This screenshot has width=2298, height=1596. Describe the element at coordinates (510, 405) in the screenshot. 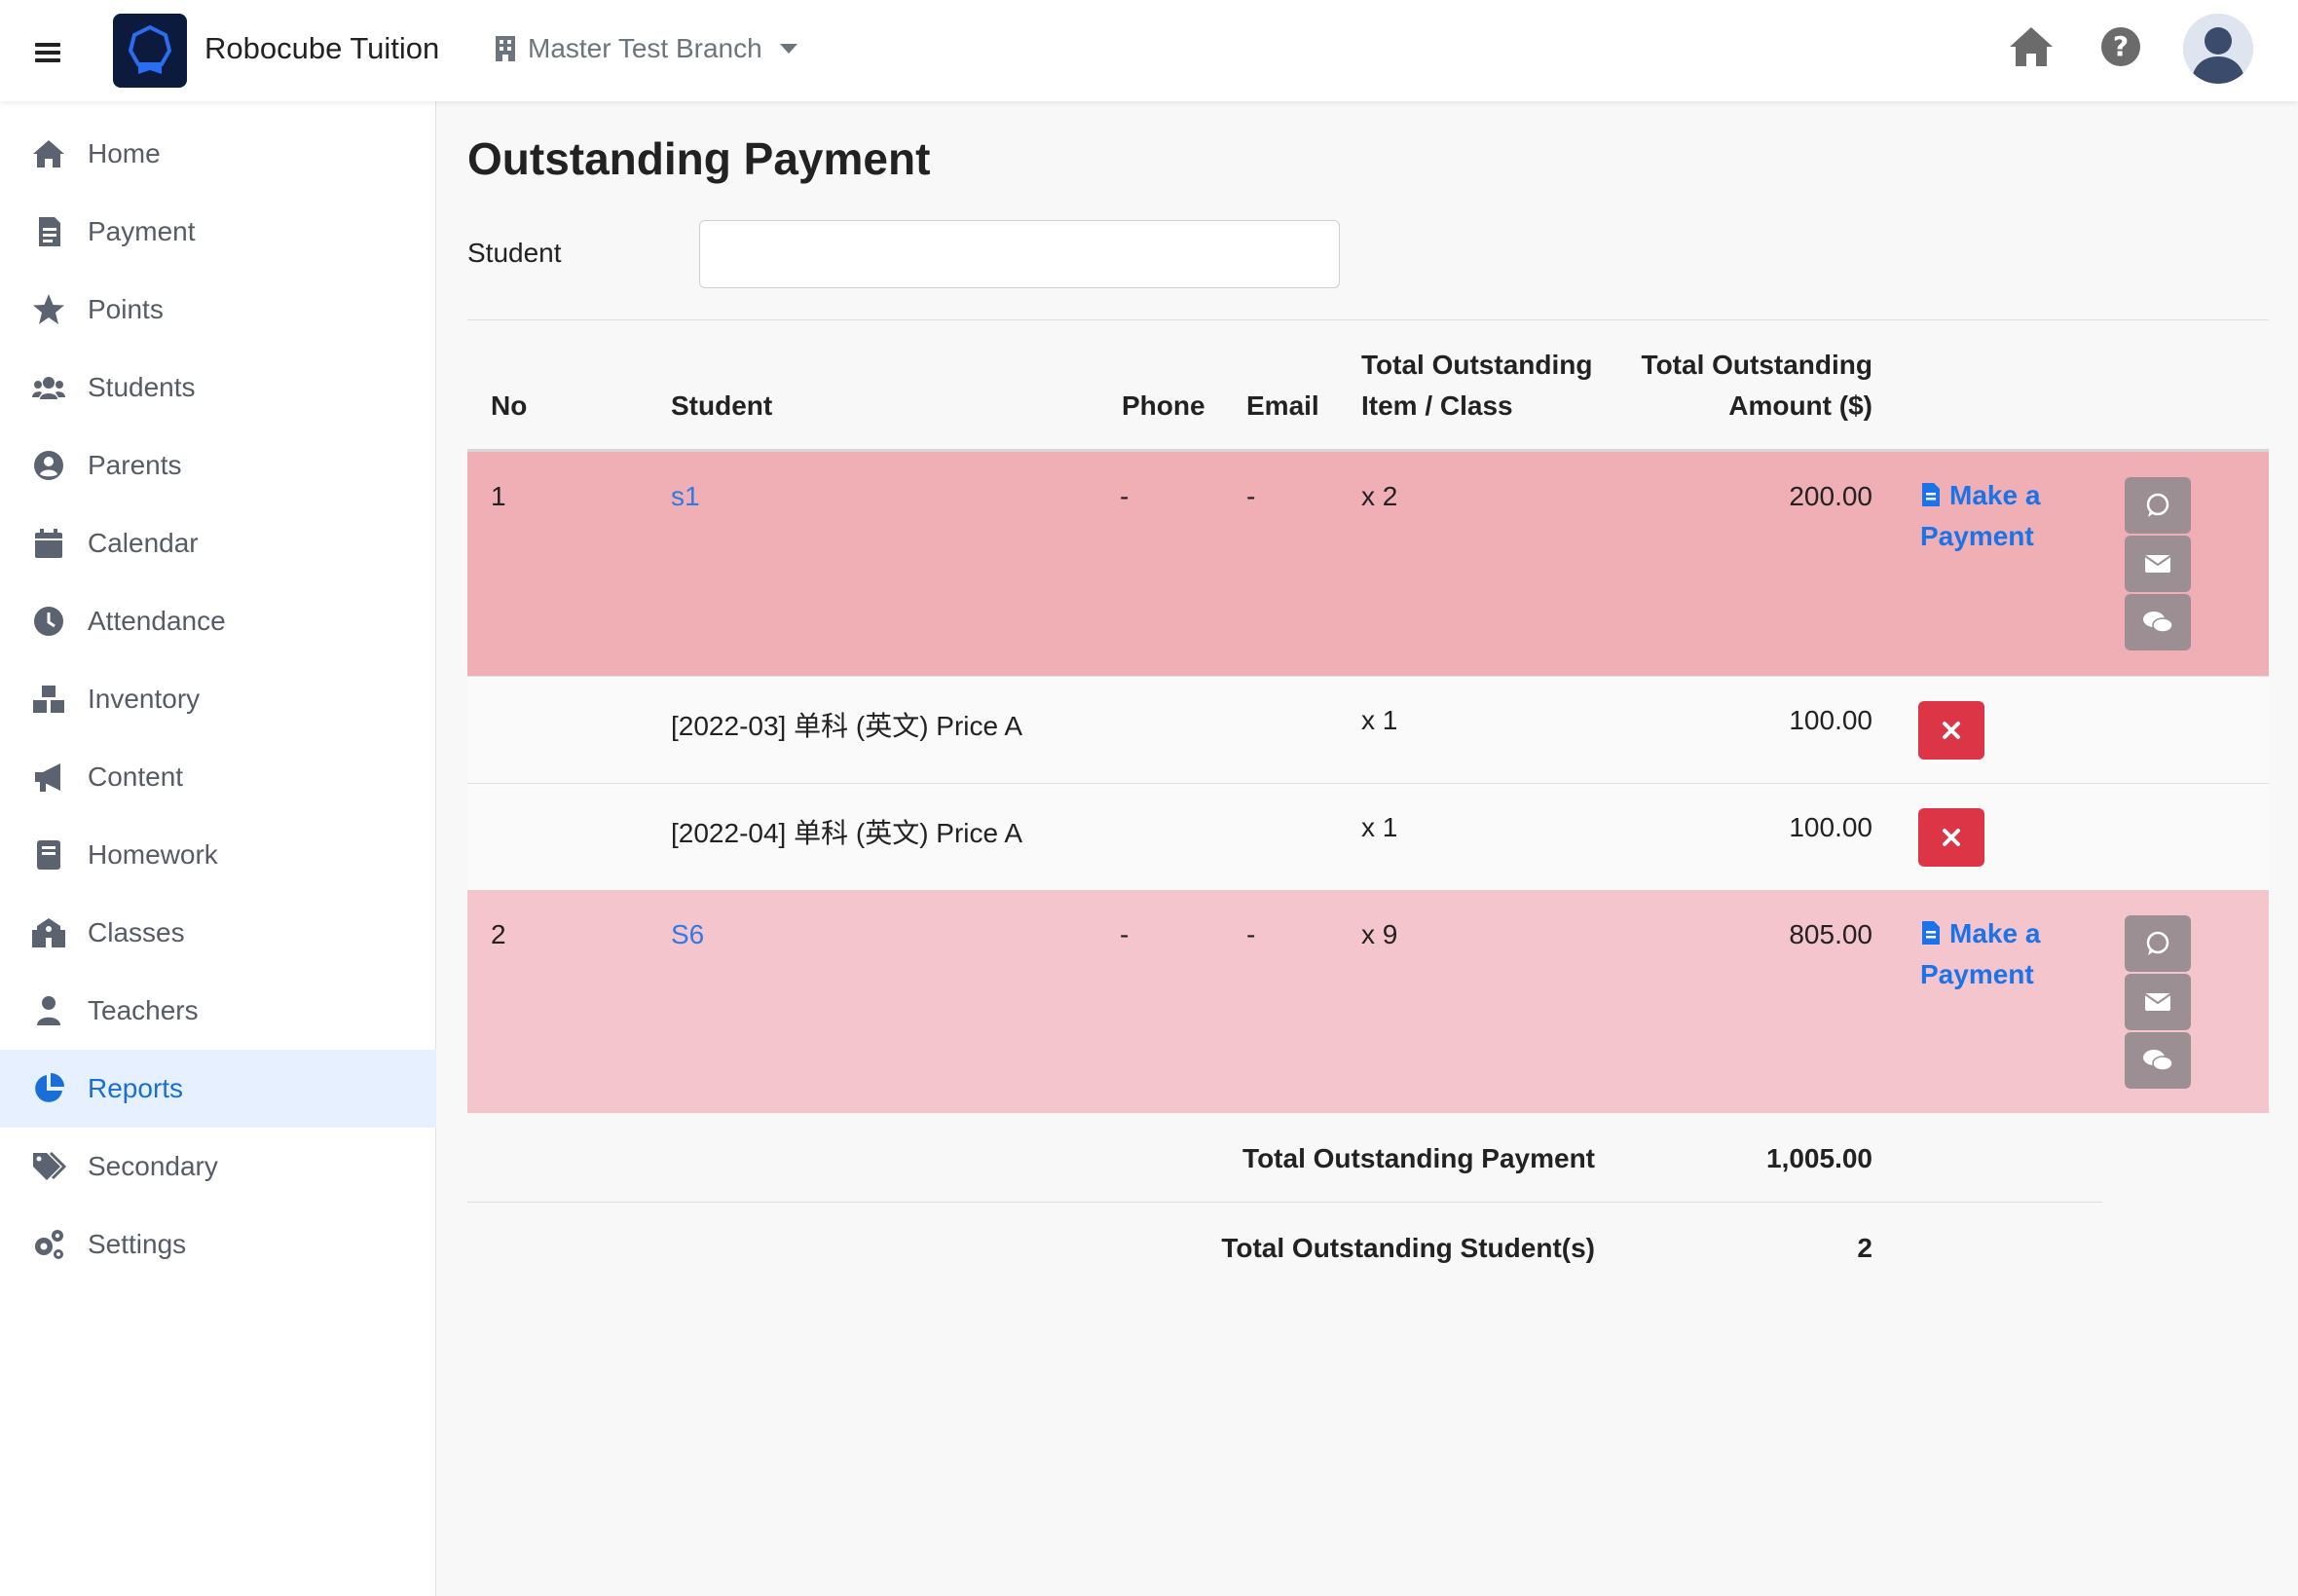

I see `col-header-no: No` at that location.